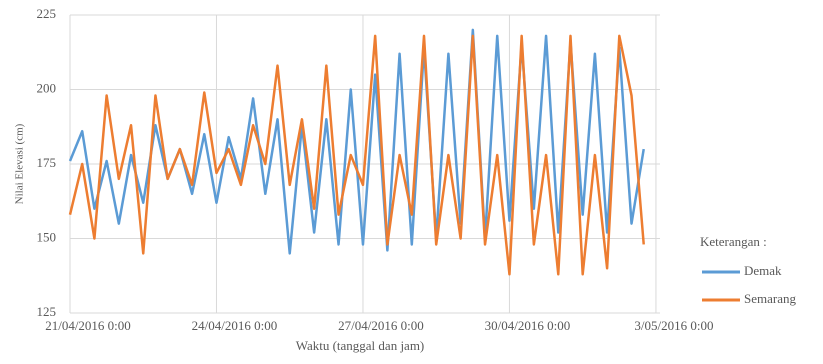  Describe the element at coordinates (528, 325) in the screenshot. I see `x-tick-label: 30/04/2016 0:00` at that location.